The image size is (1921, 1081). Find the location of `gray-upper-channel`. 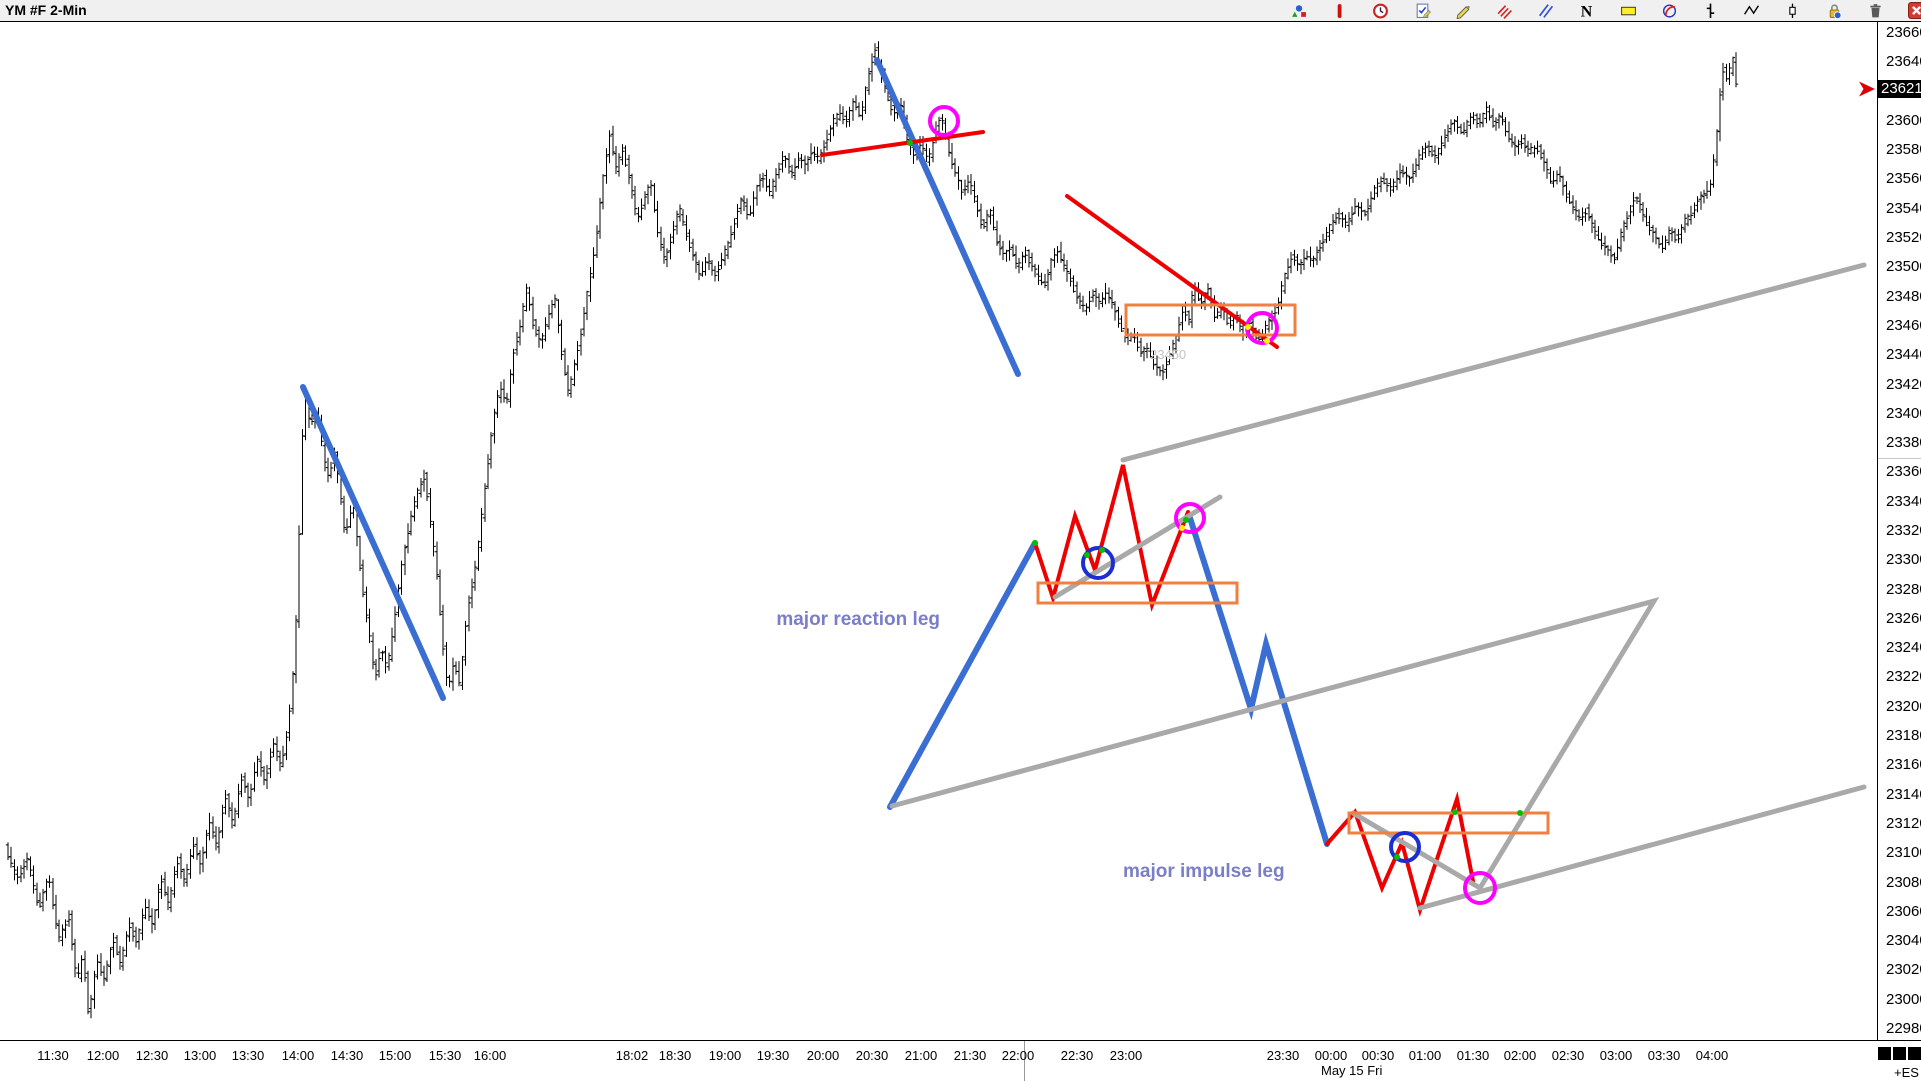

gray-upper-channel is located at coordinates (1493, 362).